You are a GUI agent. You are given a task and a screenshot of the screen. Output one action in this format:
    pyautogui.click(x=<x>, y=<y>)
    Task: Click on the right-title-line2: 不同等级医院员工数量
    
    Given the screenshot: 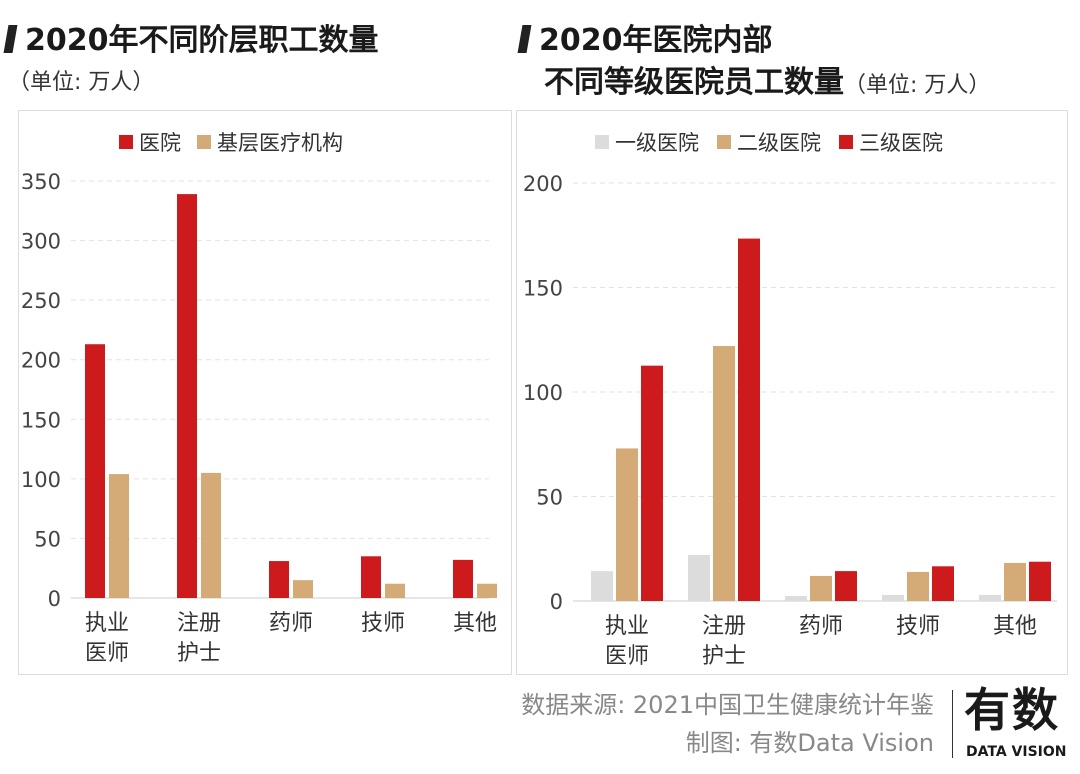 What is the action you would take?
    pyautogui.click(x=694, y=82)
    